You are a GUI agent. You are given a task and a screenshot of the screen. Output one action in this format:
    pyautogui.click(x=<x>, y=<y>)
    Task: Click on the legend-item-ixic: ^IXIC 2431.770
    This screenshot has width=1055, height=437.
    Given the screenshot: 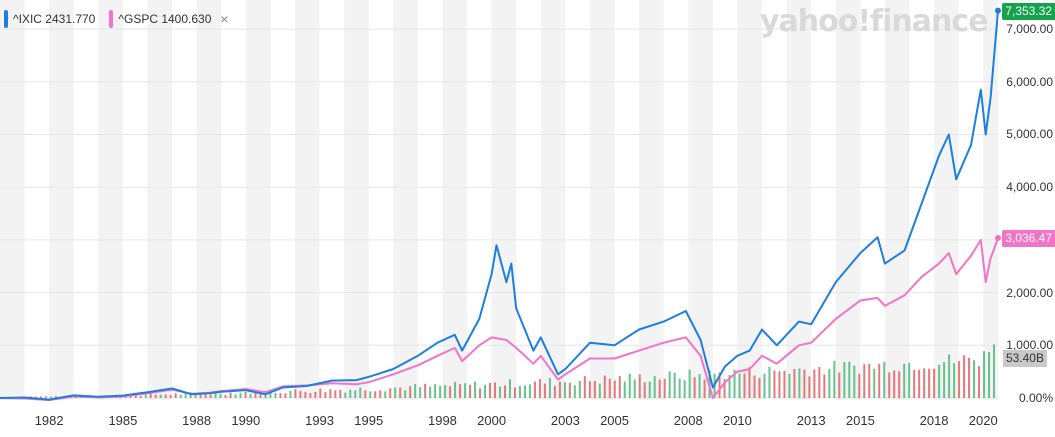 What is the action you would take?
    pyautogui.click(x=49, y=19)
    